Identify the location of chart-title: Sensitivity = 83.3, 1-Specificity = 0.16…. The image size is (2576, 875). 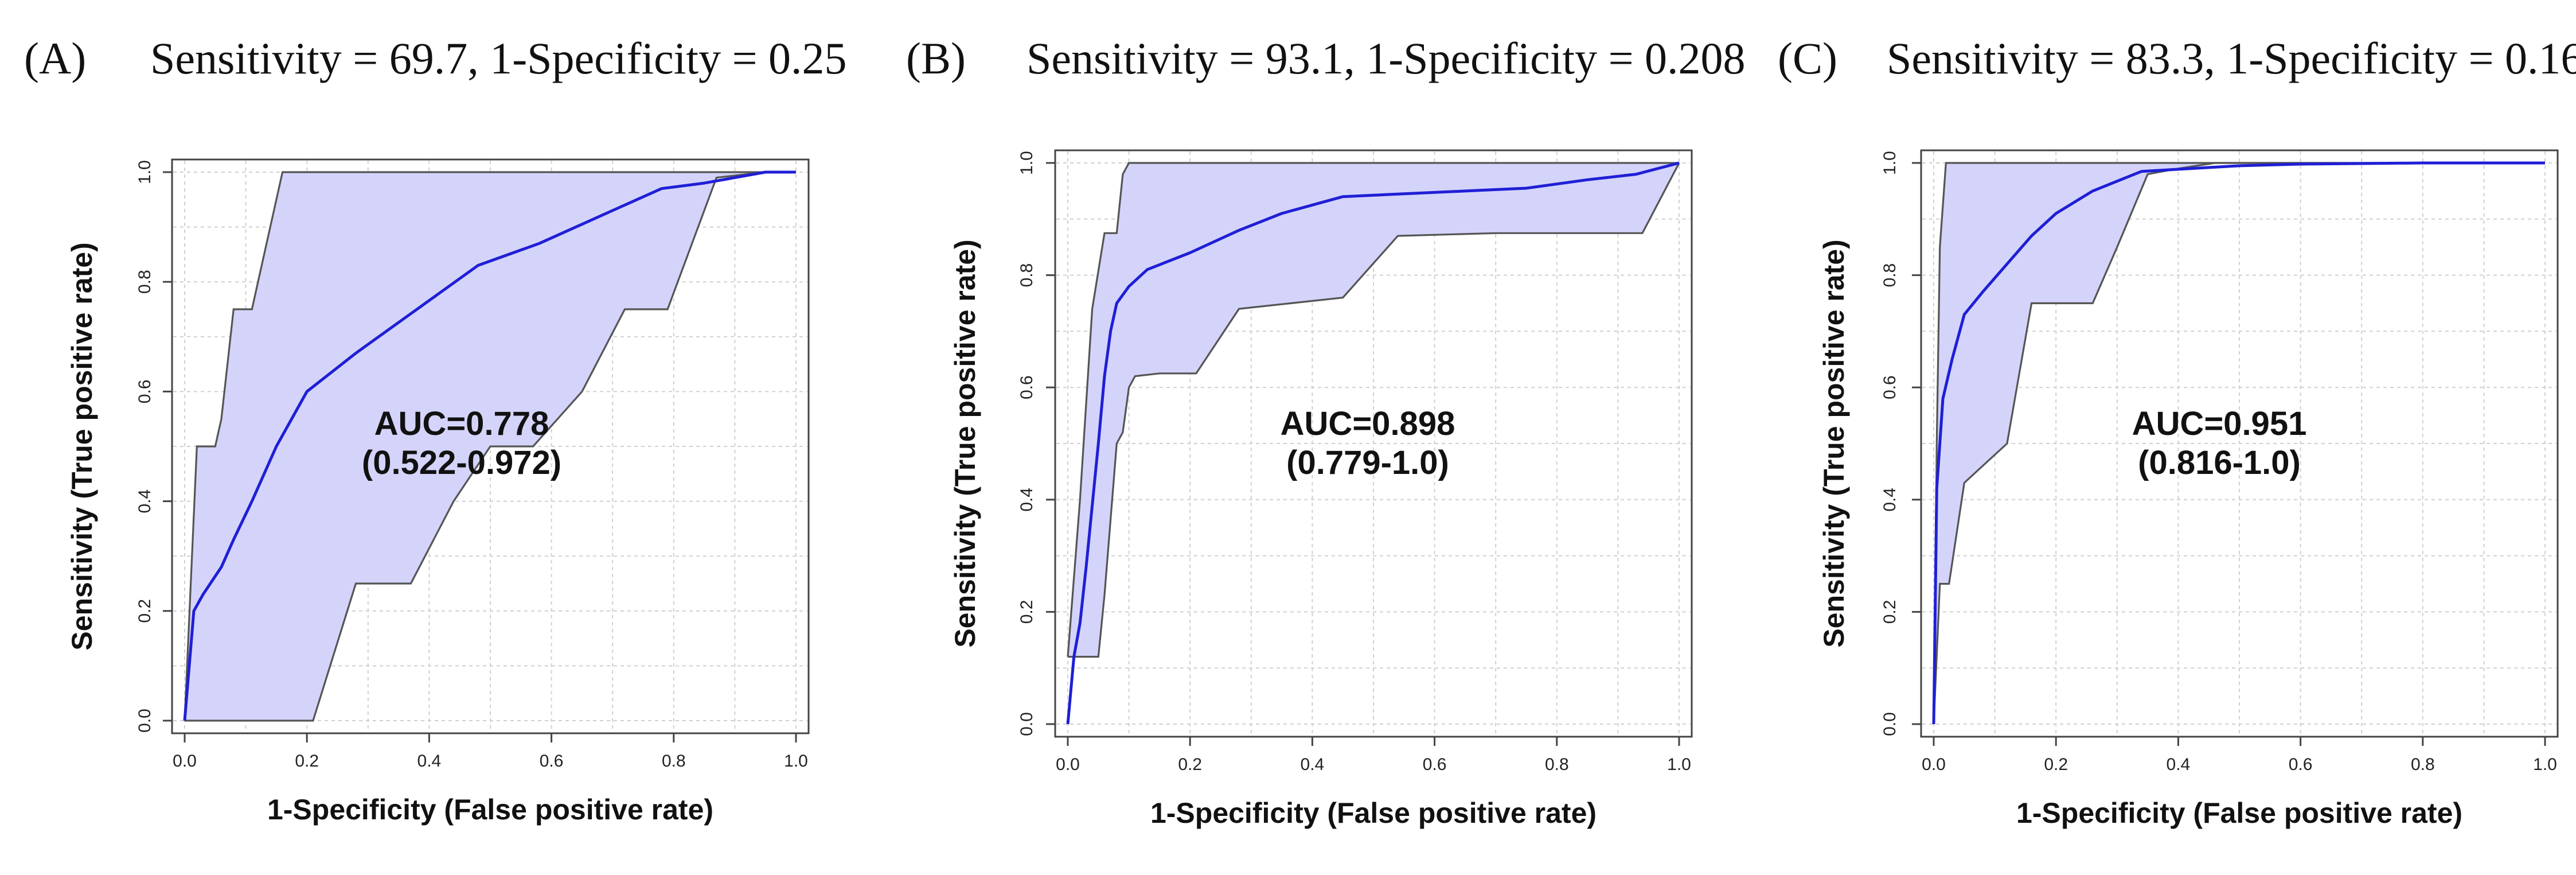
(2231, 58).